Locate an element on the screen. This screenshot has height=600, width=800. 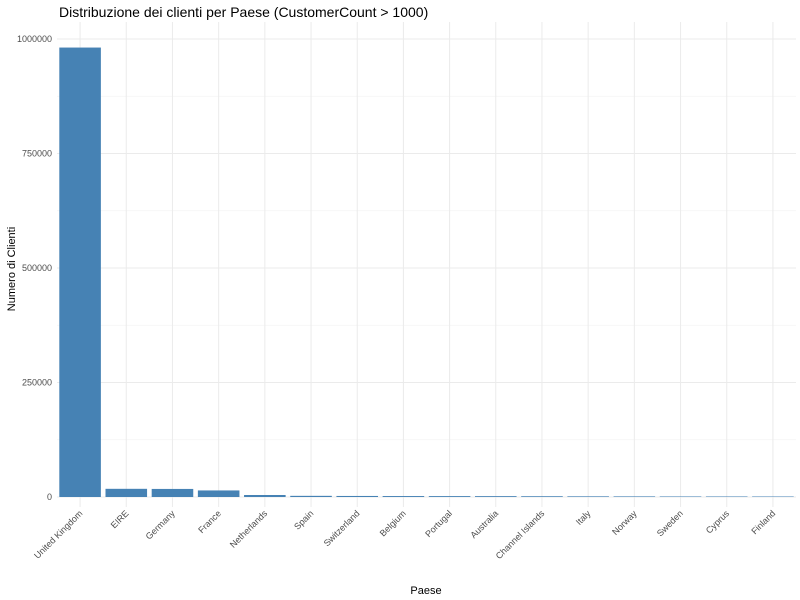
y-tick-label: 0 is located at coordinates (49, 497).